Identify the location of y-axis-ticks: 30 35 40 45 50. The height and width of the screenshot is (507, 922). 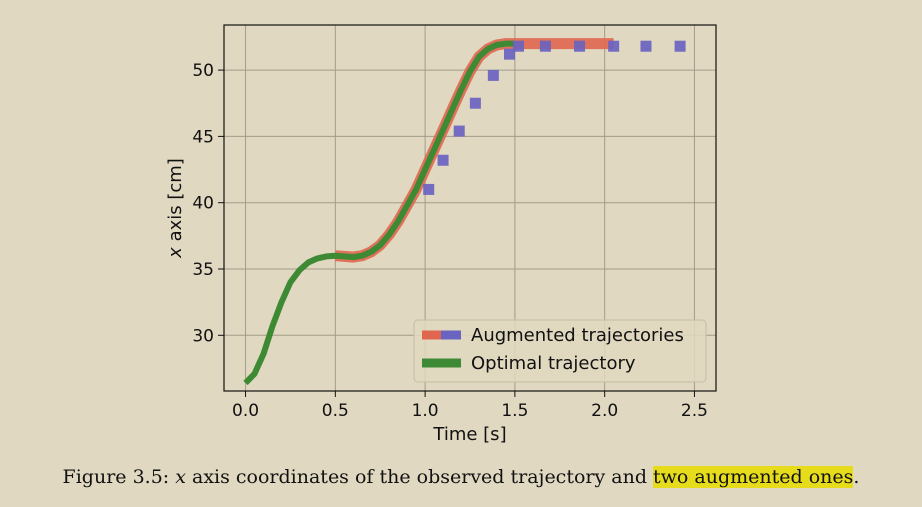
(208, 203).